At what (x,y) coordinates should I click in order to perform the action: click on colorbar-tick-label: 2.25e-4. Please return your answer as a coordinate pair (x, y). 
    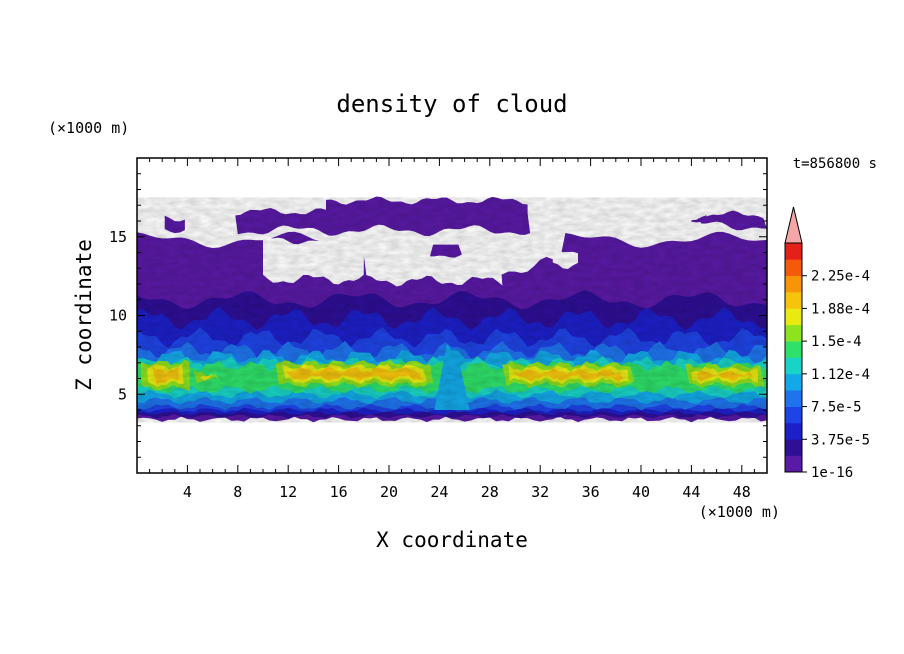
    Looking at the image, I should click on (840, 277).